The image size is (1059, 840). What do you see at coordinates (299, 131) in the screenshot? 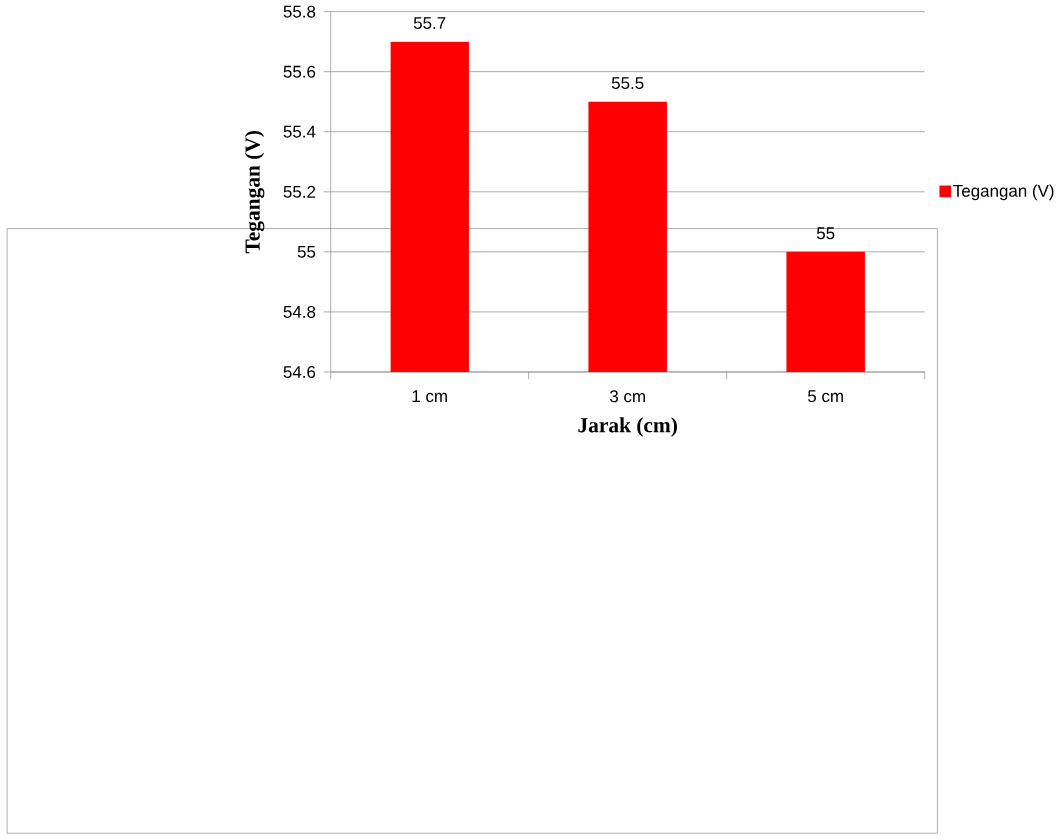
I see `y-tick-label: 55.4` at bounding box center [299, 131].